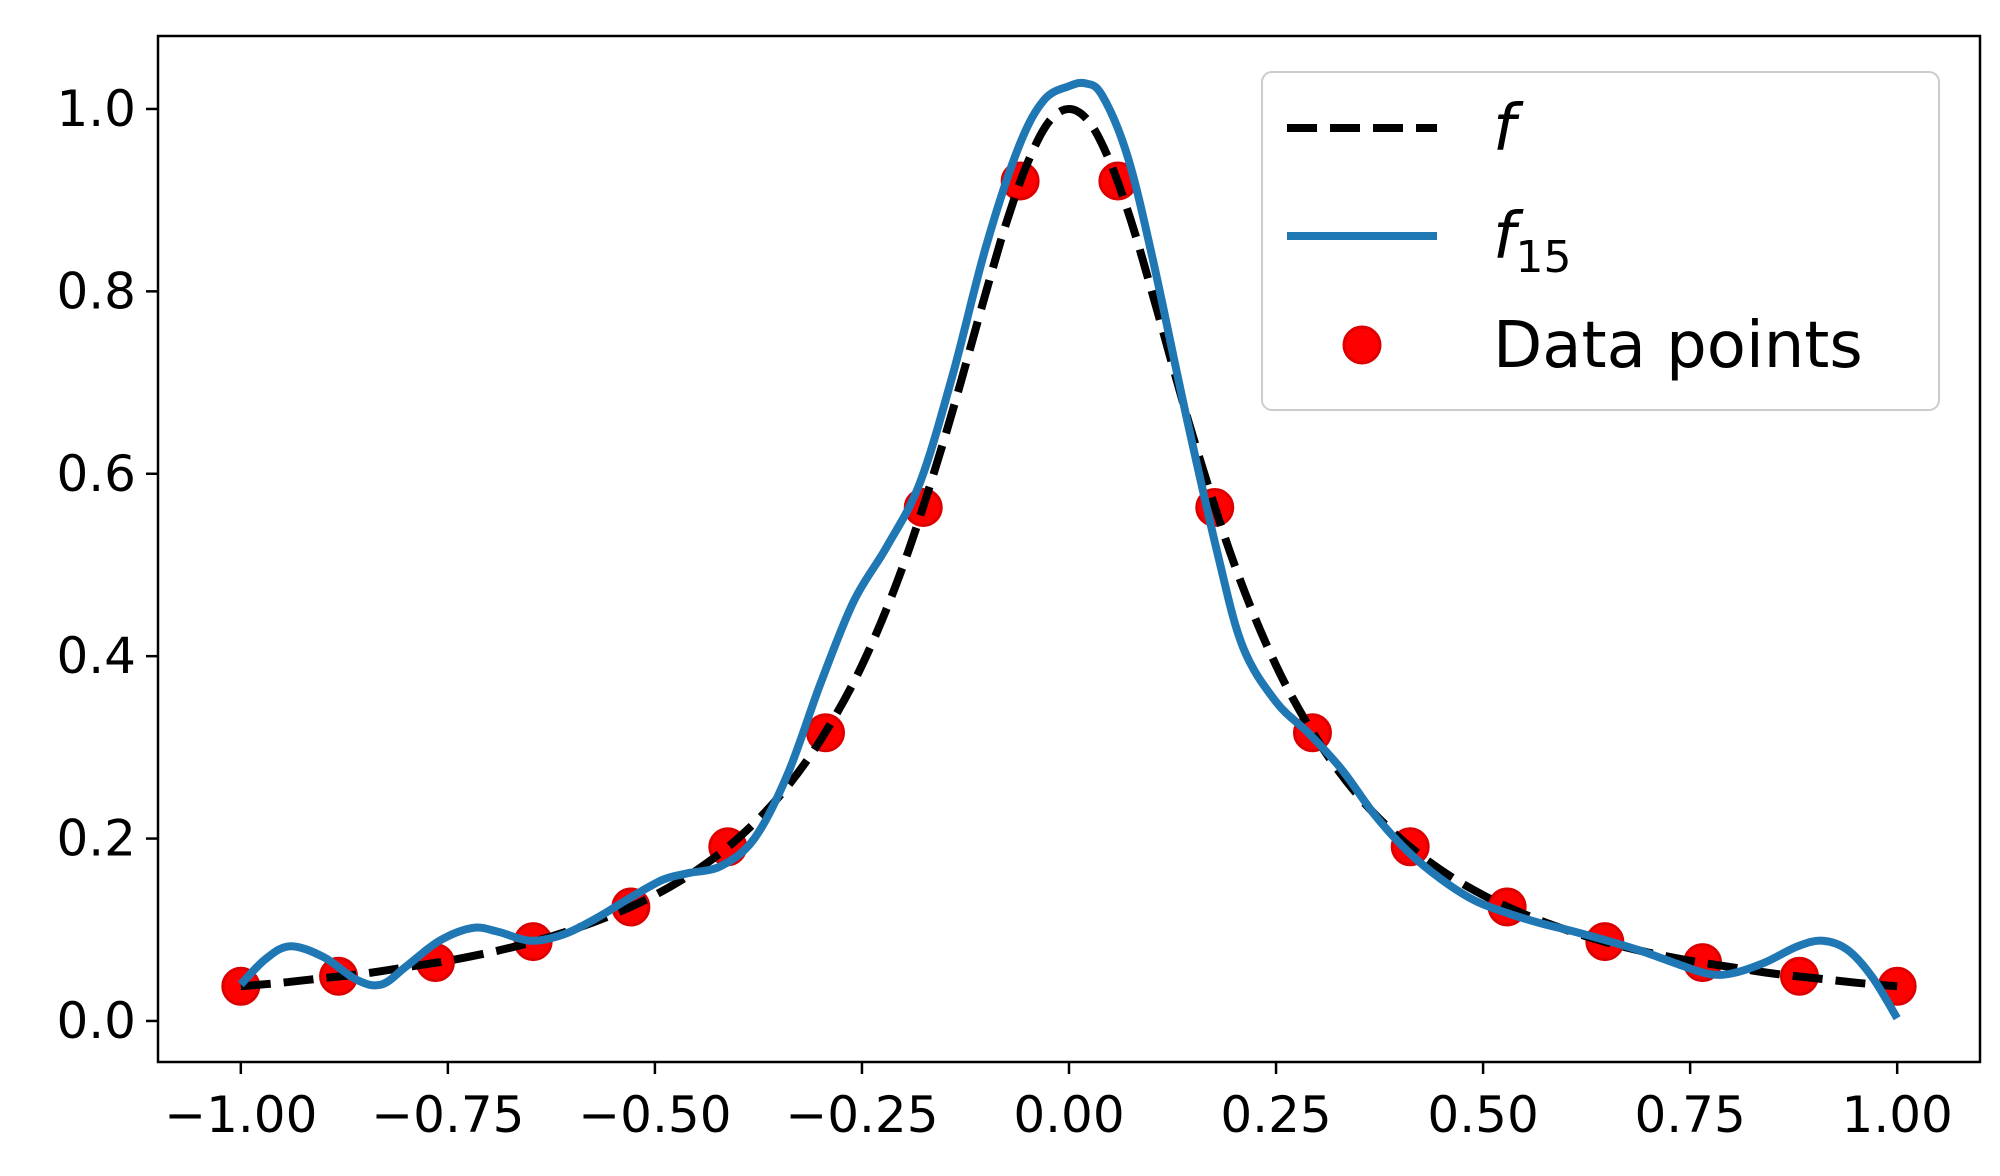 The height and width of the screenshot is (1176, 2000). What do you see at coordinates (96, 656) in the screenshot?
I see `y-tick-label: 0.4` at bounding box center [96, 656].